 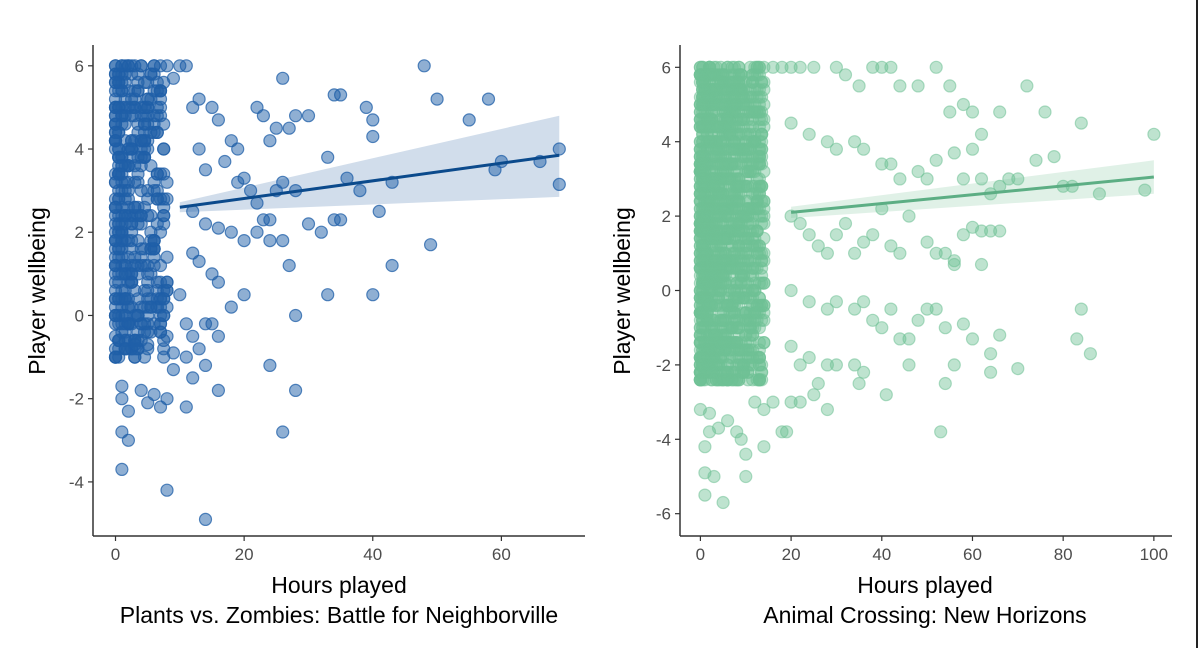 I want to click on x-ticks: 0 20 40 60 80 100, so click(x=932, y=550).